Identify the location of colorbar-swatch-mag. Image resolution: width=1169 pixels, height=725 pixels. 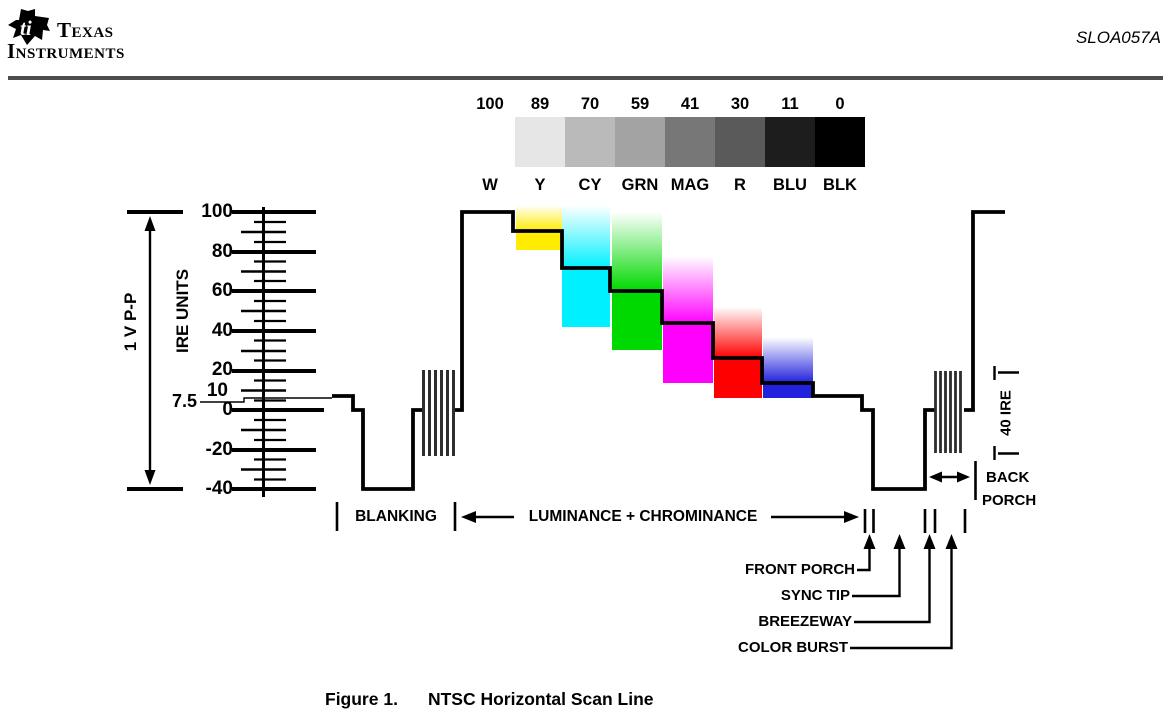
(690, 142).